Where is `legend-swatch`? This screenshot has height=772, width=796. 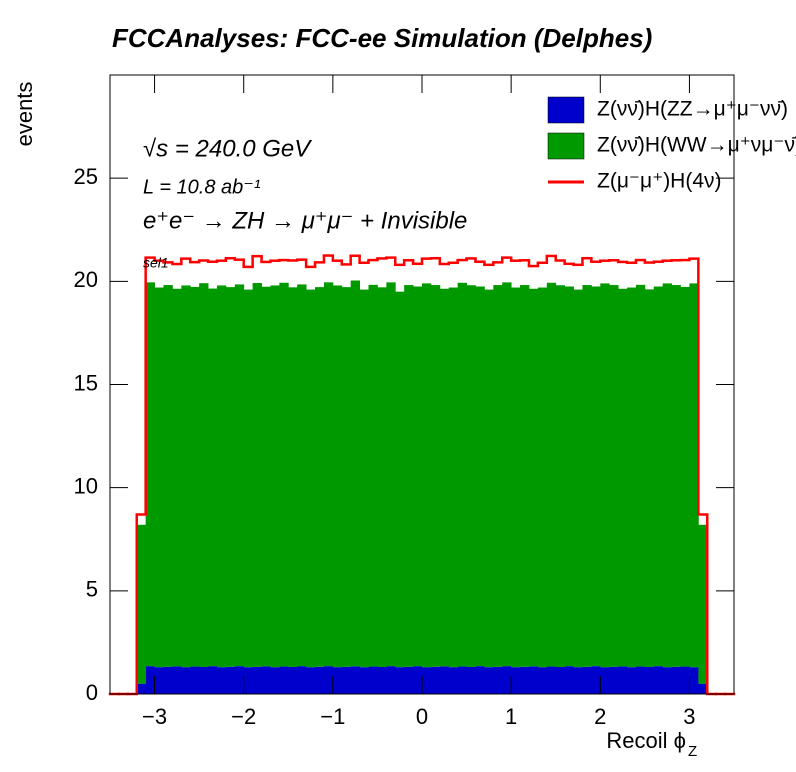 legend-swatch is located at coordinates (566, 110).